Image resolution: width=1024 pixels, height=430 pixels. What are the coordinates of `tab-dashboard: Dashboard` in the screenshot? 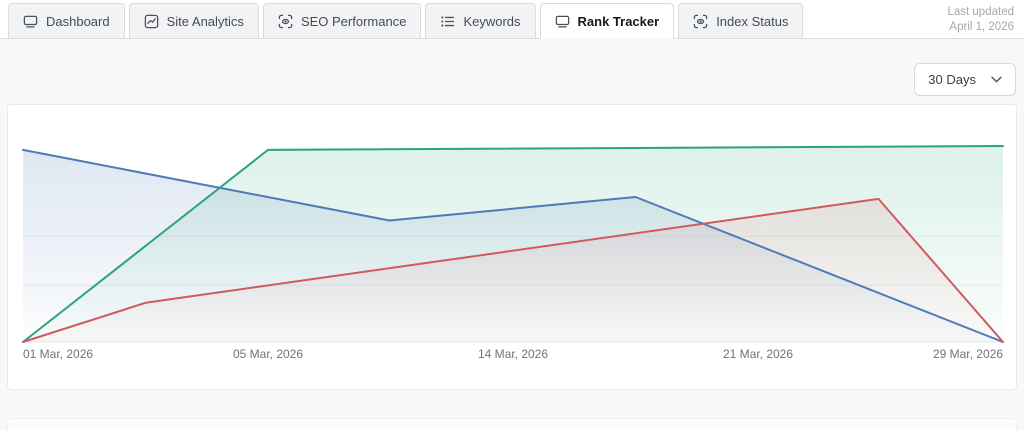 It's located at (66, 21).